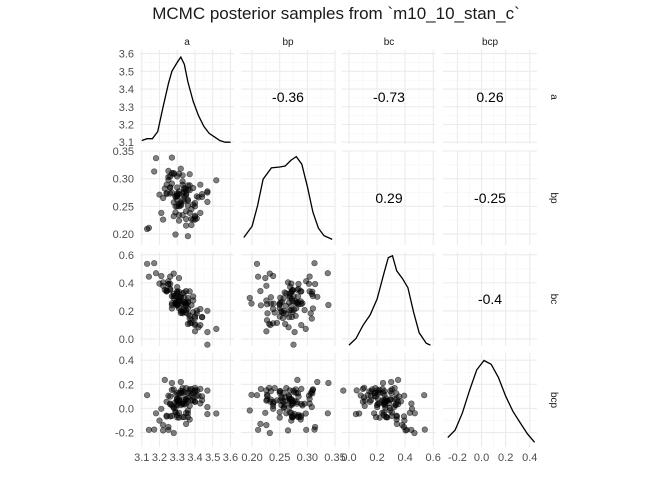 The width and height of the screenshot is (672, 480). What do you see at coordinates (348, 458) in the screenshot?
I see `x-tick-label: 0.0` at bounding box center [348, 458].